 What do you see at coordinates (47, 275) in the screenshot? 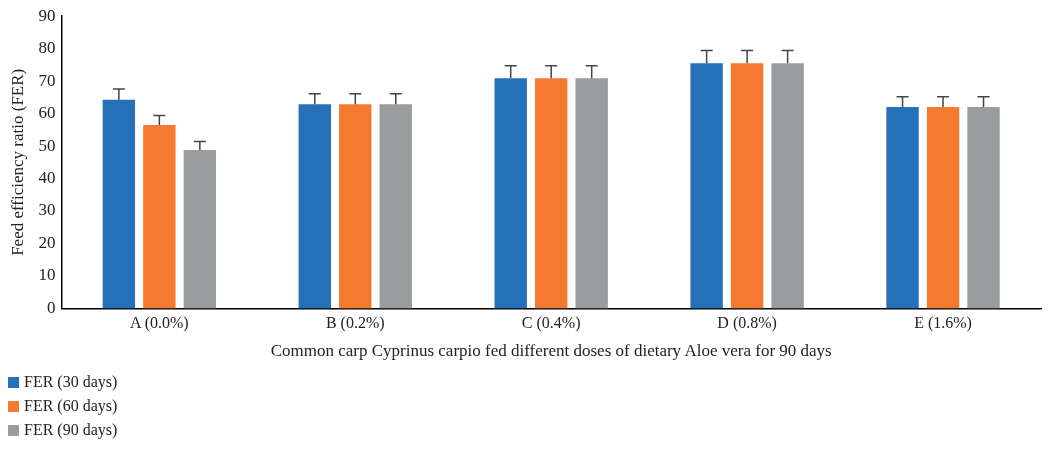
I see `y-tick-label: 10` at bounding box center [47, 275].